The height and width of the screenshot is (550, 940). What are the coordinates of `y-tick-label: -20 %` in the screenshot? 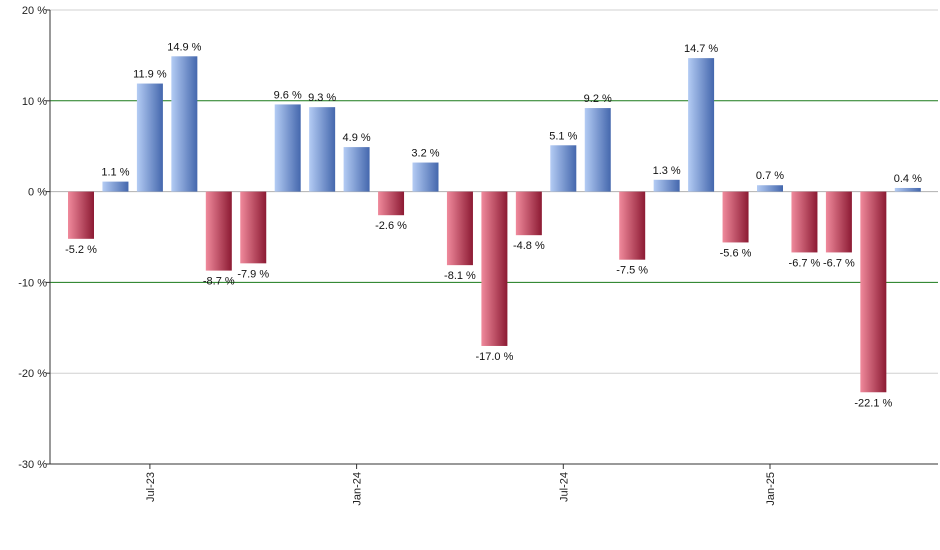 It's located at (32, 374).